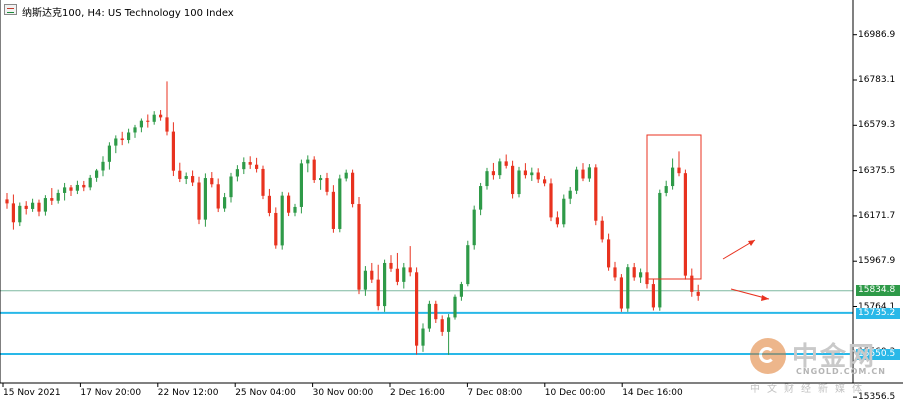 The image size is (903, 407). What do you see at coordinates (10, 9) in the screenshot?
I see `chart-window-icon` at bounding box center [10, 9].